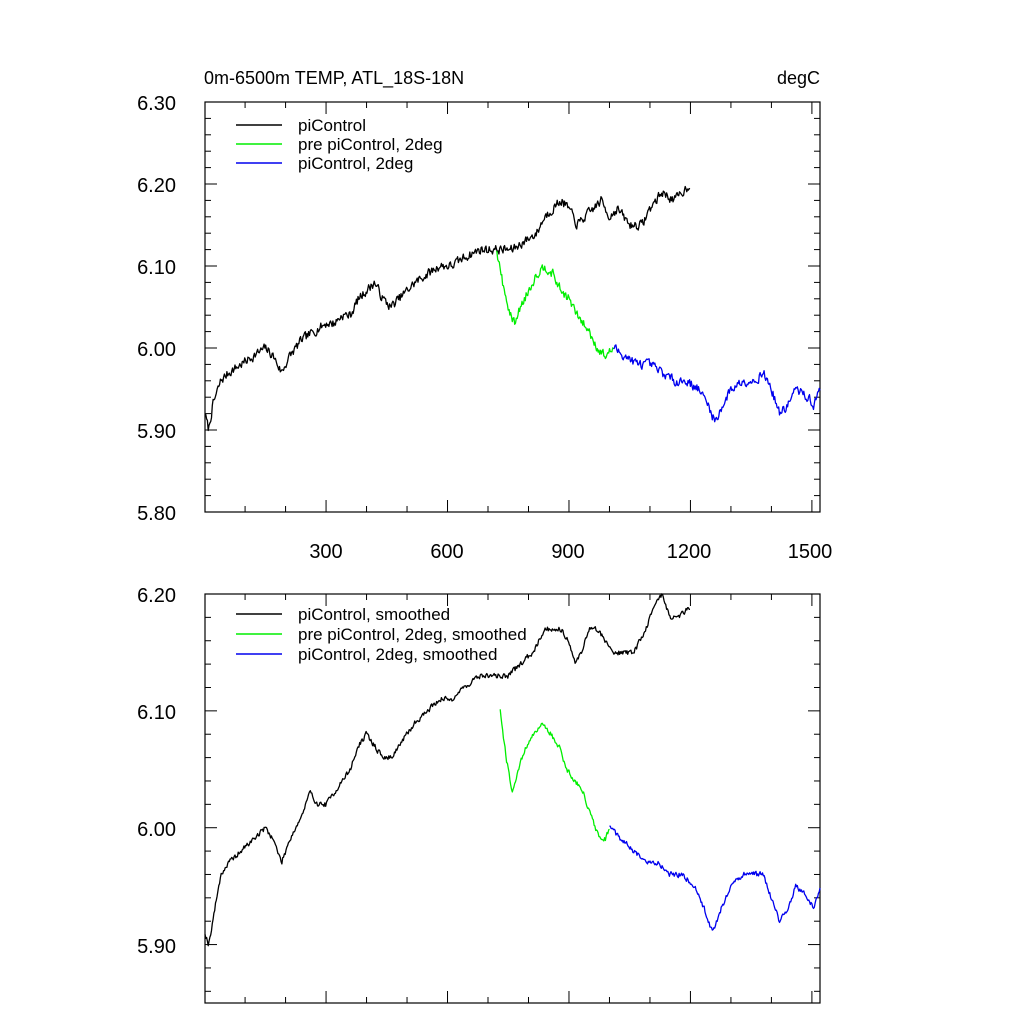 This screenshot has height=1024, width=1024. Describe the element at coordinates (397, 654) in the screenshot. I see `legend-entry: piControl, 2deg, smoothed` at that location.